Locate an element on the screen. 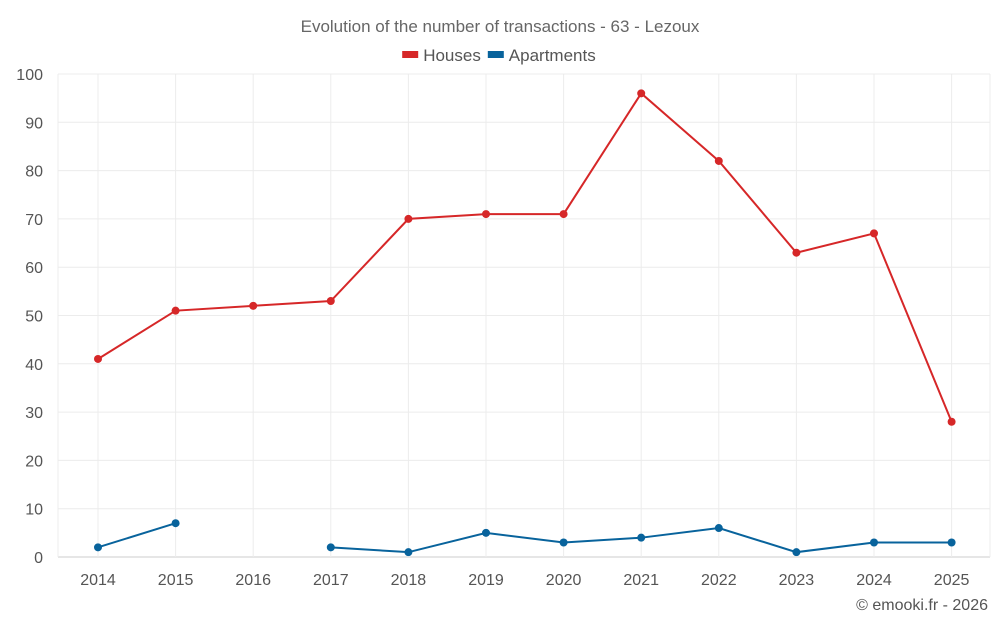 This screenshot has height=625, width=1000. y-axis: 0 10 20 30 40 50 60 70 80 90 100 is located at coordinates (29, 317).